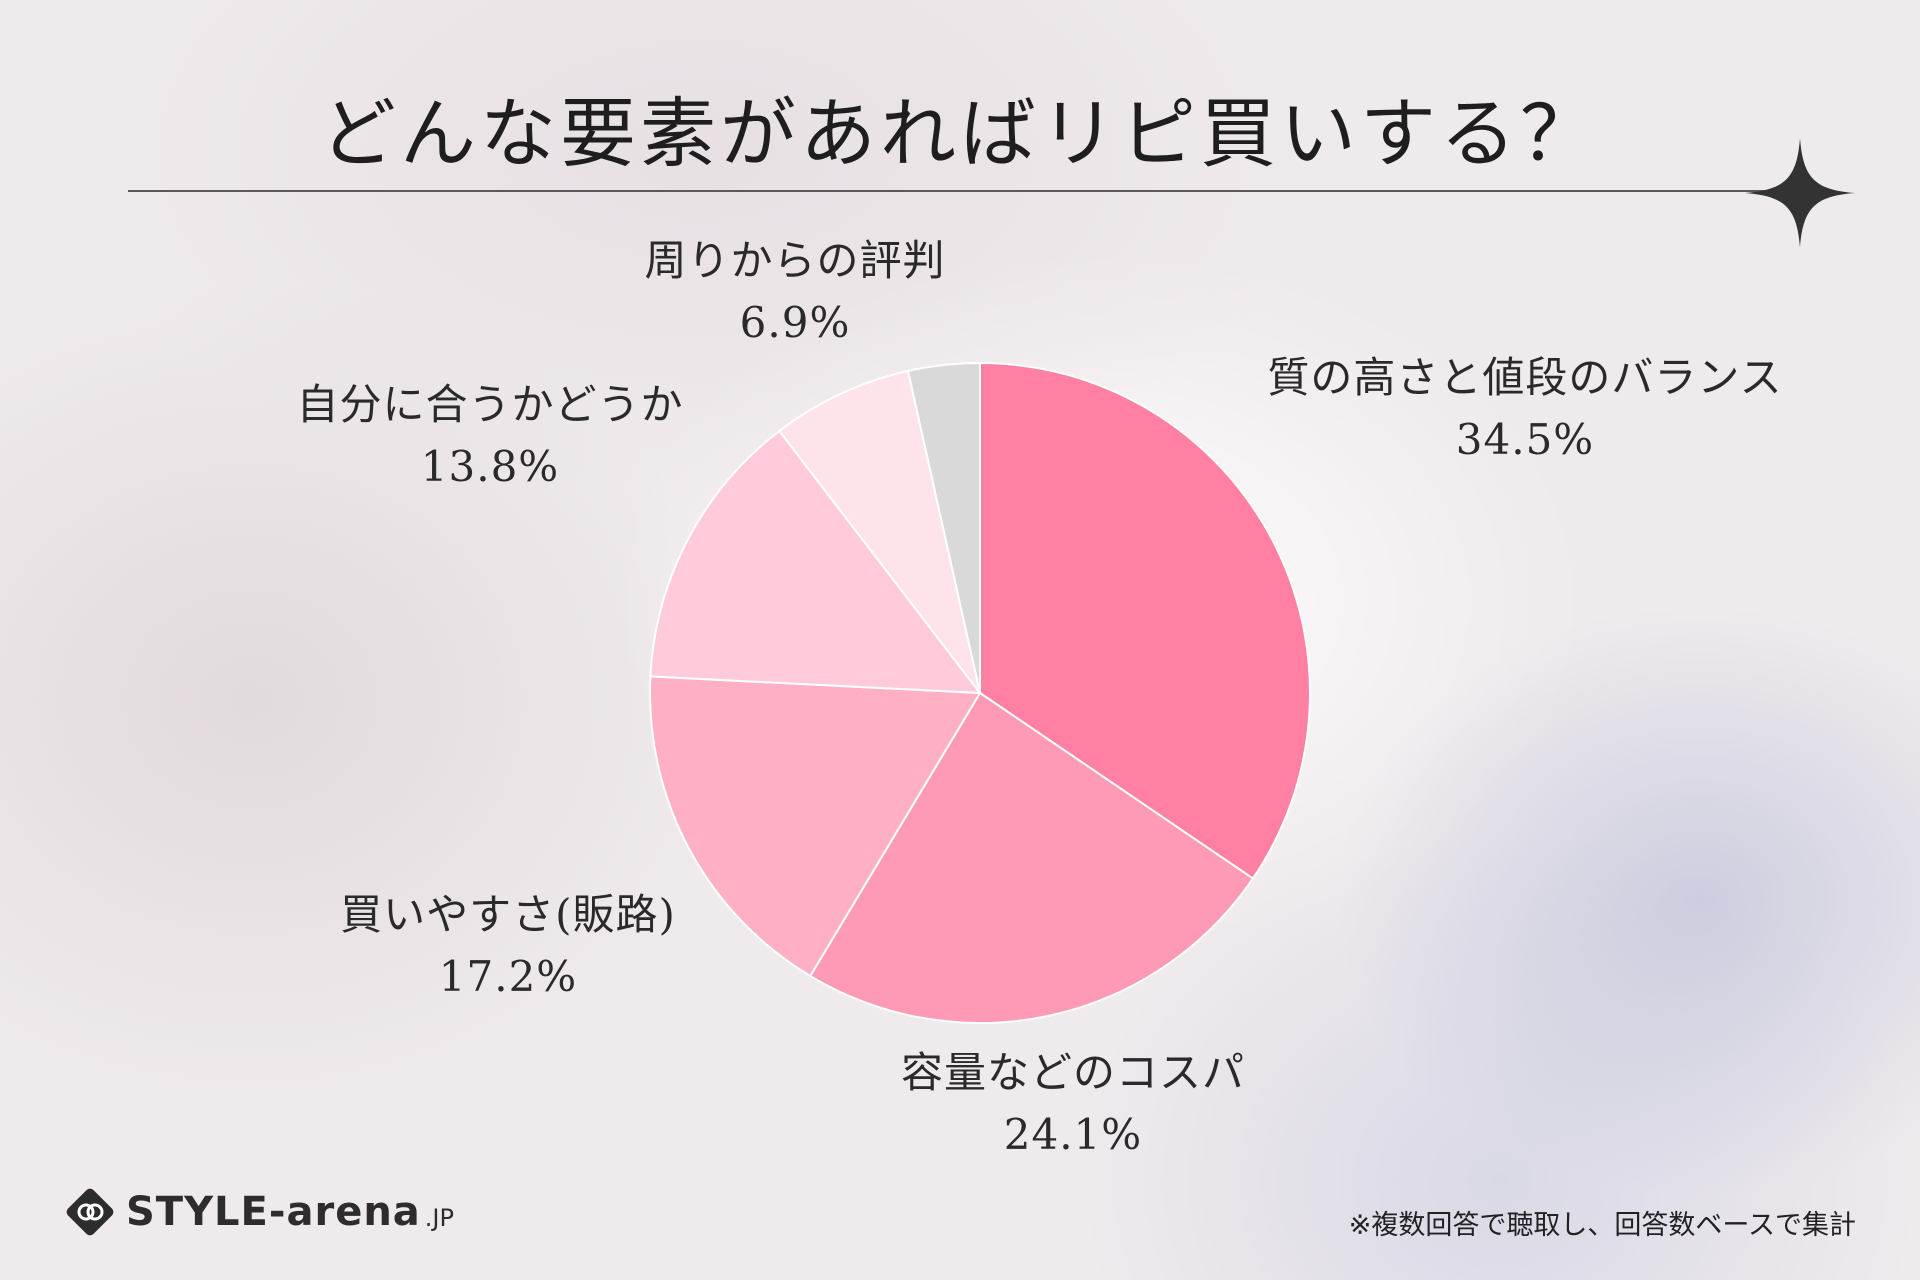 The height and width of the screenshot is (1280, 1920). I want to click on logo-suffix: .JP, so click(439, 1218).